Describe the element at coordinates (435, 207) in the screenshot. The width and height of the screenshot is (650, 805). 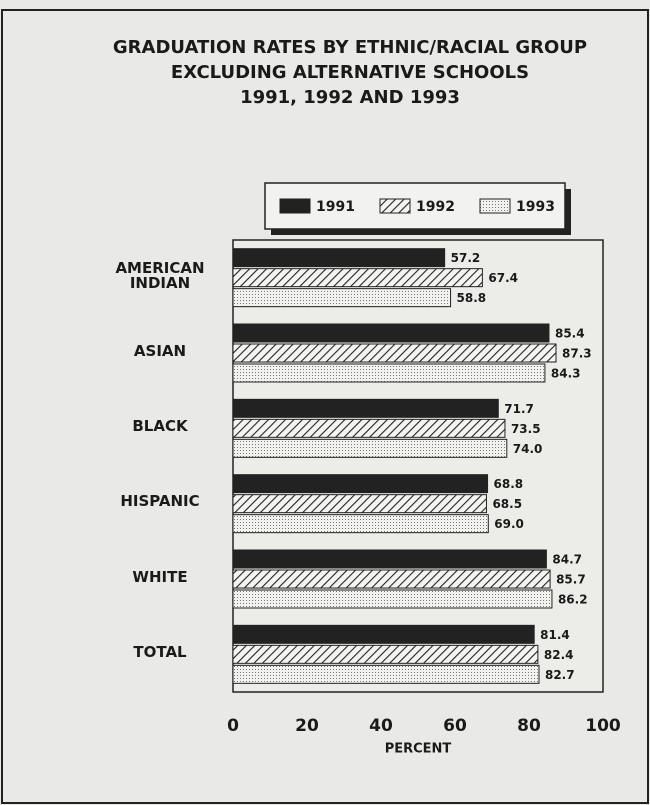
I see `legend-label: 1992` at that location.